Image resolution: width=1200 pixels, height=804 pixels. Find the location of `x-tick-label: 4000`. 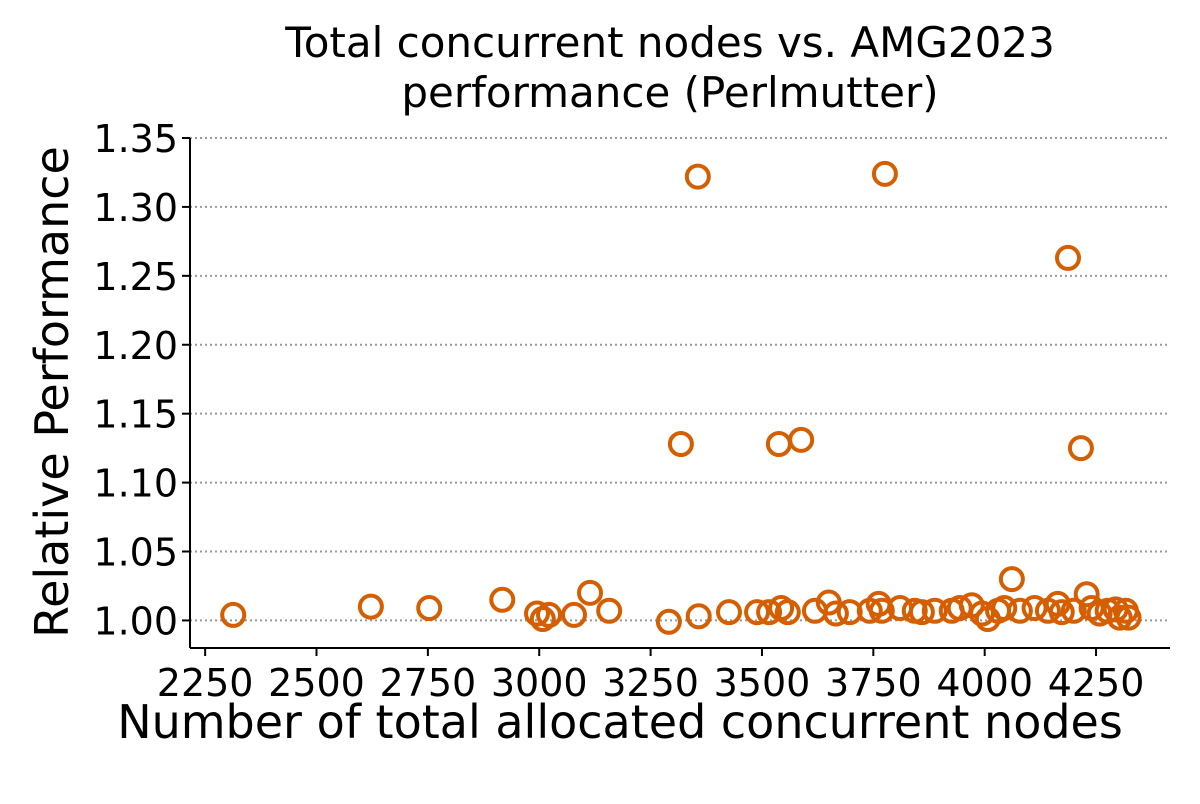

x-tick-label: 4000 is located at coordinates (984, 683).